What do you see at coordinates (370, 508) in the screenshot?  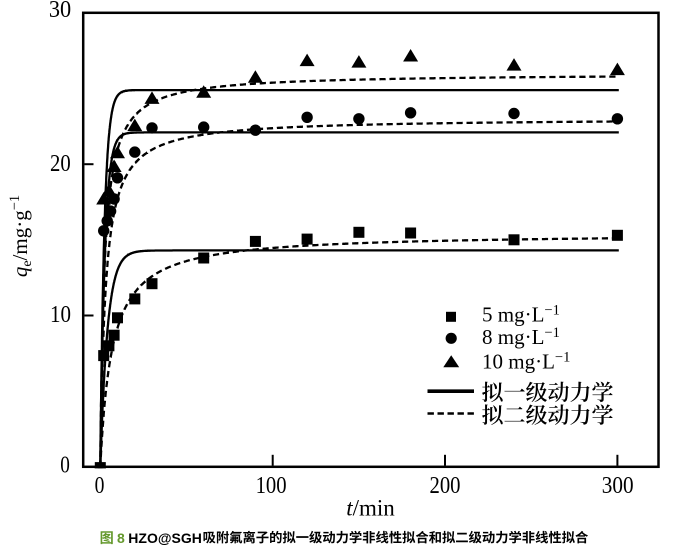 I see `svg-text: t/min` at bounding box center [370, 508].